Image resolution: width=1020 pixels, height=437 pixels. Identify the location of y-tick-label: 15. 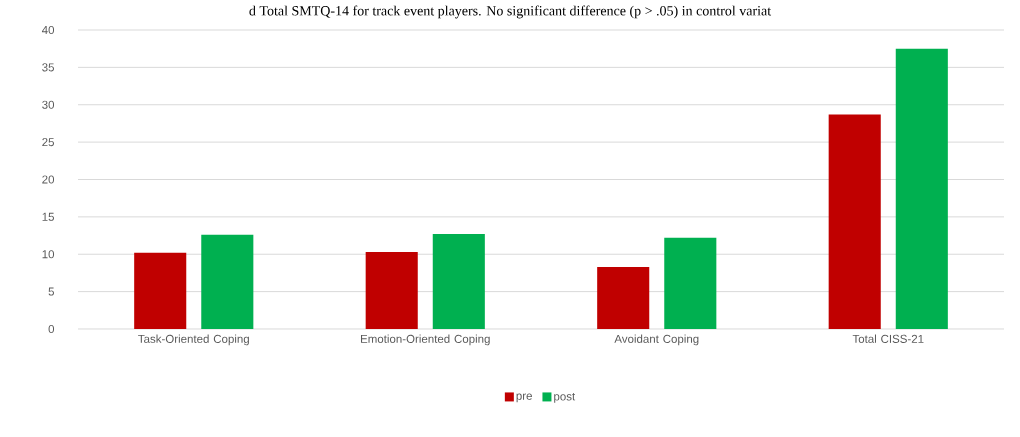
(48, 216).